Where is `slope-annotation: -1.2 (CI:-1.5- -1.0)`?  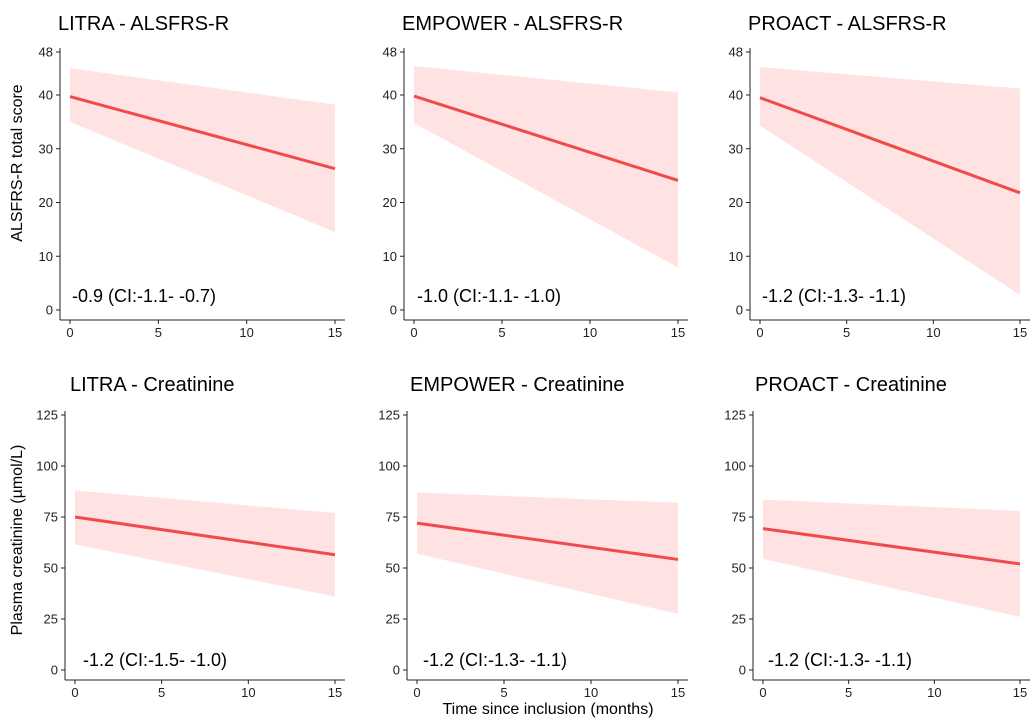 slope-annotation: -1.2 (CI:-1.5- -1.0) is located at coordinates (155, 660).